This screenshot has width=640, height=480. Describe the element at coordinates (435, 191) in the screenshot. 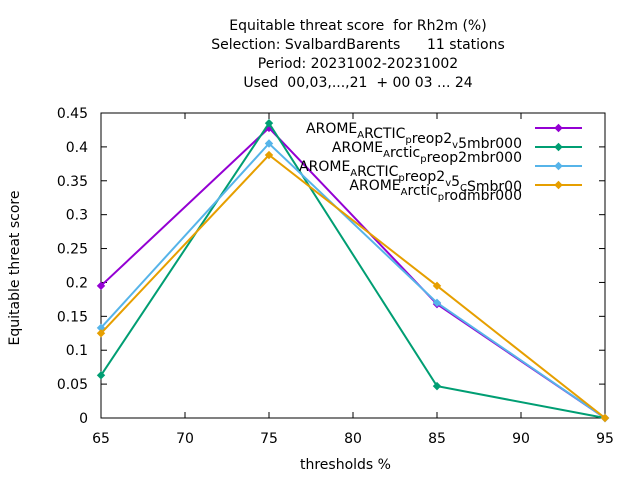

I see `legend-label-4: AROMEArcticprodmbr000` at that location.